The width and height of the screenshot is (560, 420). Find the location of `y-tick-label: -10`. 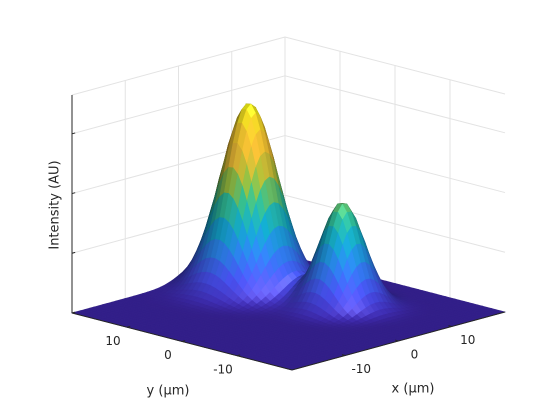

y-tick-label: -10 is located at coordinates (223, 369).